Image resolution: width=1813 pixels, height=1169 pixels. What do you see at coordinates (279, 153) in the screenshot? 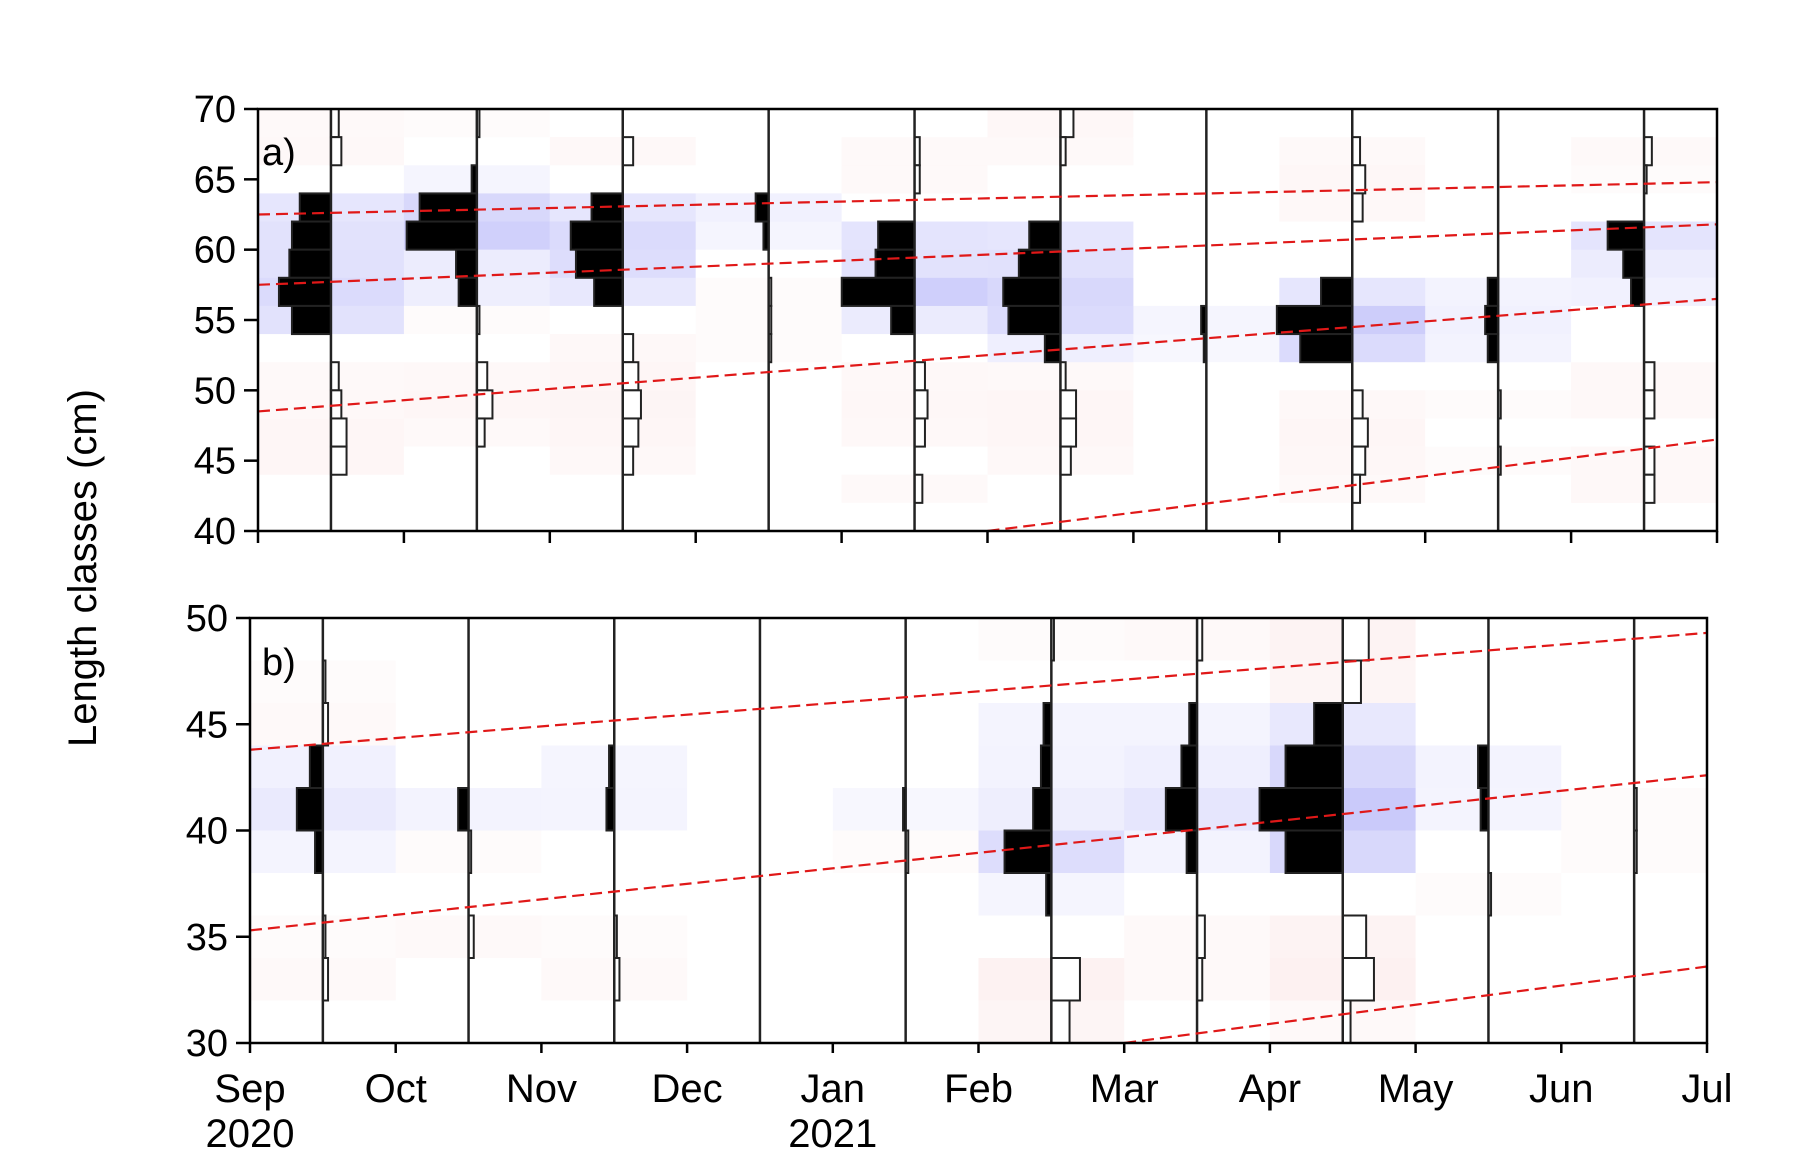
I see `panel-label: a)` at bounding box center [279, 153].